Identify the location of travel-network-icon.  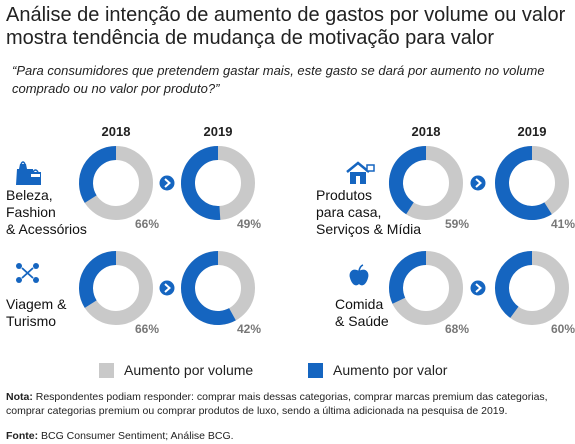
(27, 273).